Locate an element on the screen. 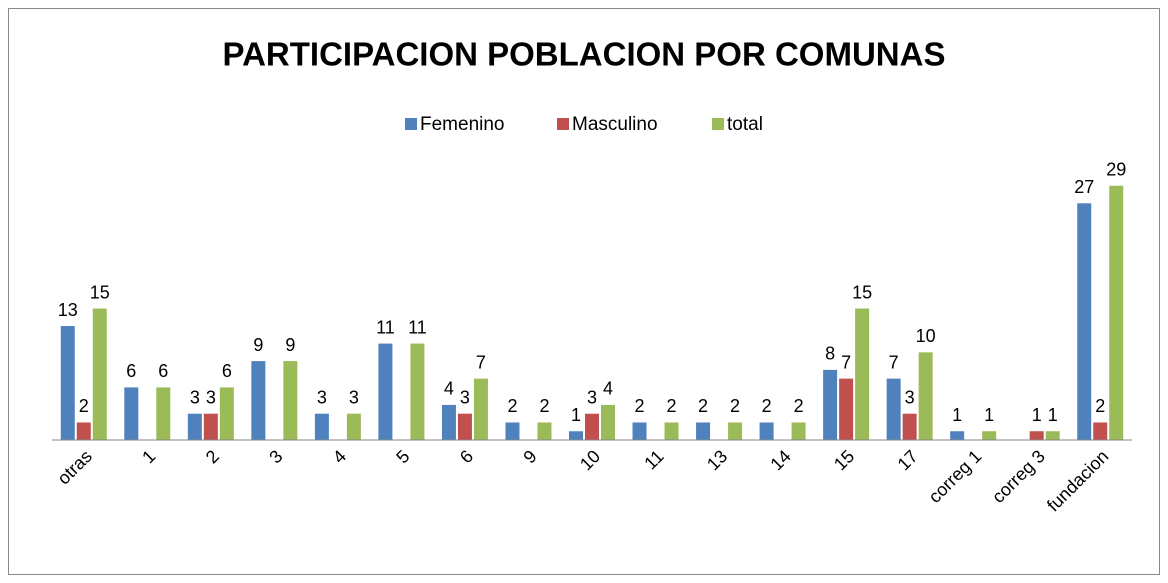 Image resolution: width=1168 pixels, height=583 pixels. legend-label: Femenino is located at coordinates (462, 124).